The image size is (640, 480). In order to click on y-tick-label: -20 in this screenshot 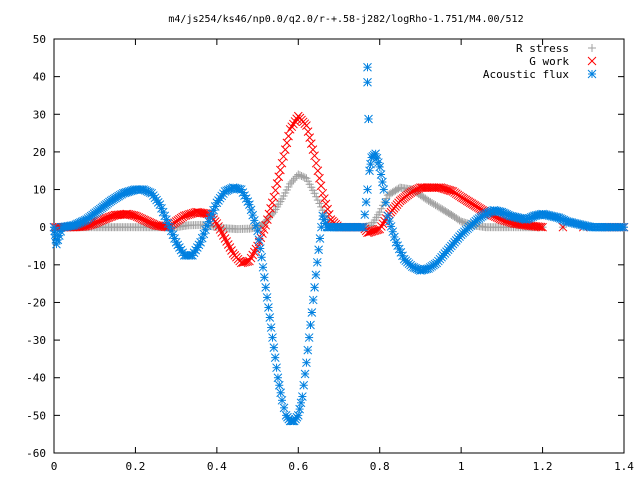, I will do `click(36, 302)`.